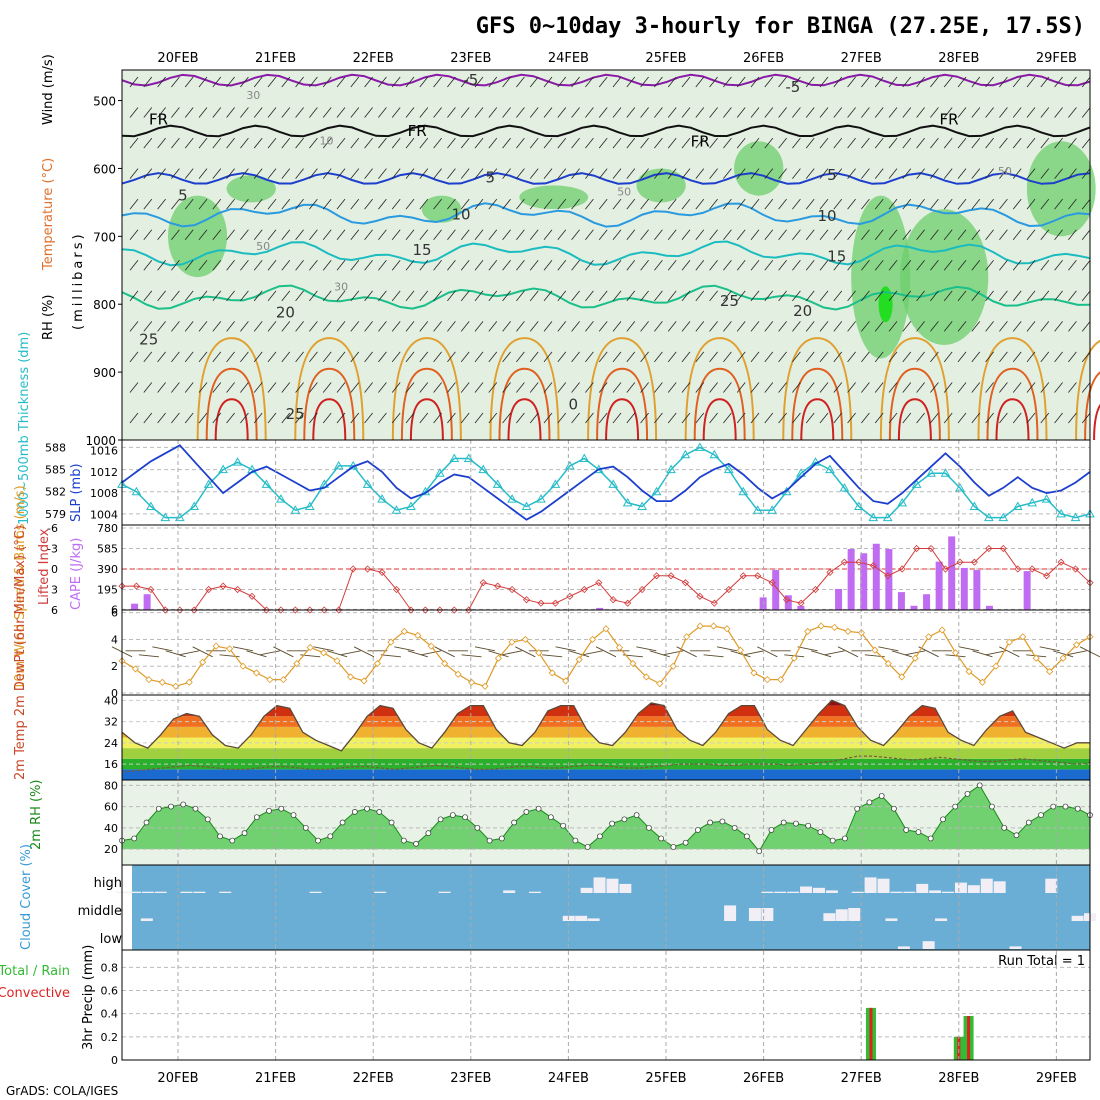 The image size is (1100, 1100). I want to click on y-tick-label: 4, so click(114, 639).